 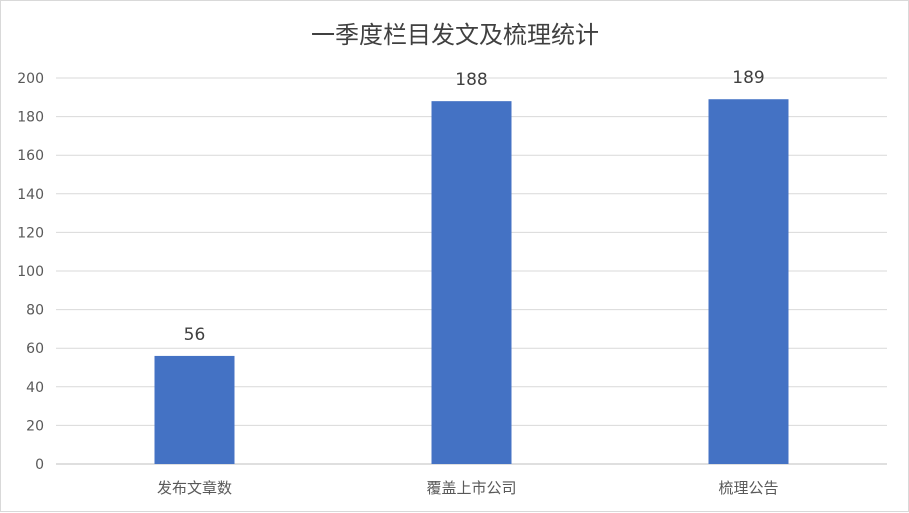 I want to click on x-tick-label: 发布文章数, so click(x=194, y=488).